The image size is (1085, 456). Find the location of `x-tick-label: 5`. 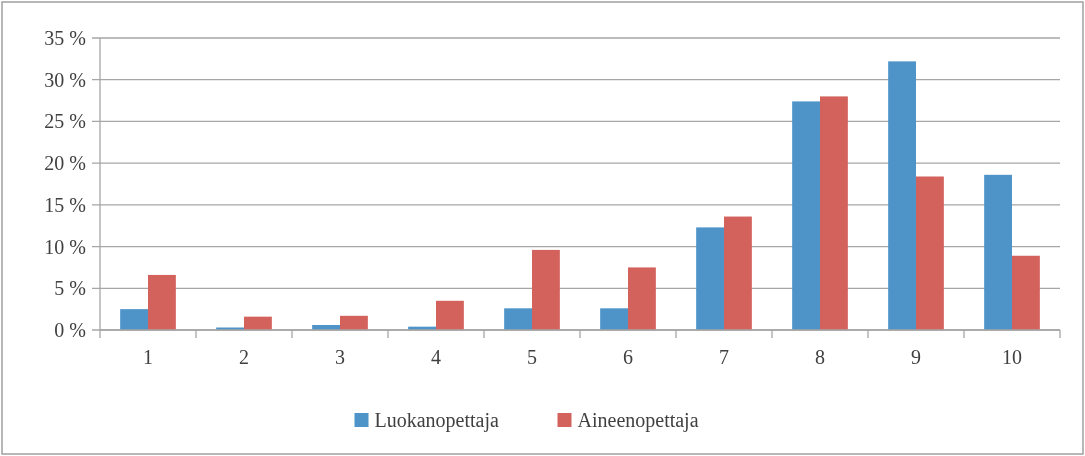

x-tick-label: 5 is located at coordinates (532, 357).